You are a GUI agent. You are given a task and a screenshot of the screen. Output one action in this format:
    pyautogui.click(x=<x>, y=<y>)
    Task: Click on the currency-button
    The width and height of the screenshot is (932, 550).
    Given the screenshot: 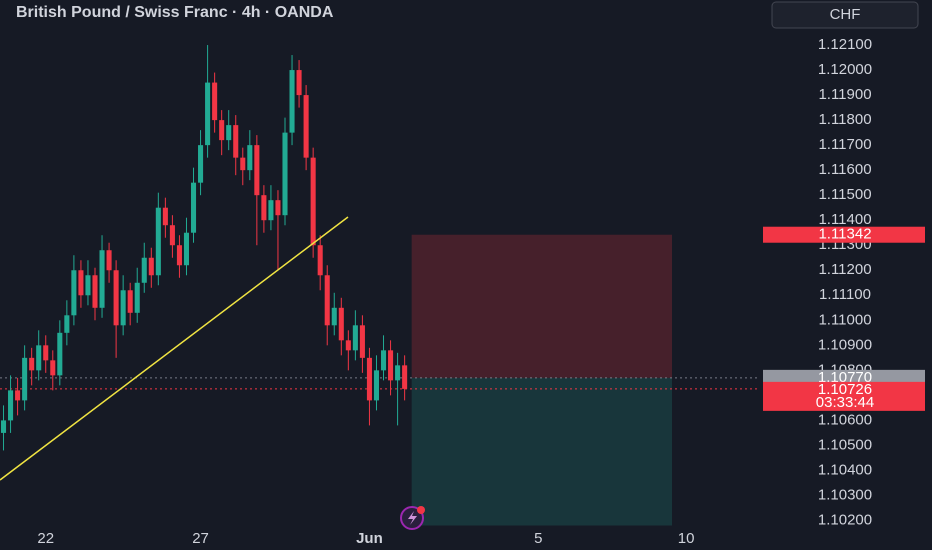 What is the action you would take?
    pyautogui.click(x=845, y=15)
    